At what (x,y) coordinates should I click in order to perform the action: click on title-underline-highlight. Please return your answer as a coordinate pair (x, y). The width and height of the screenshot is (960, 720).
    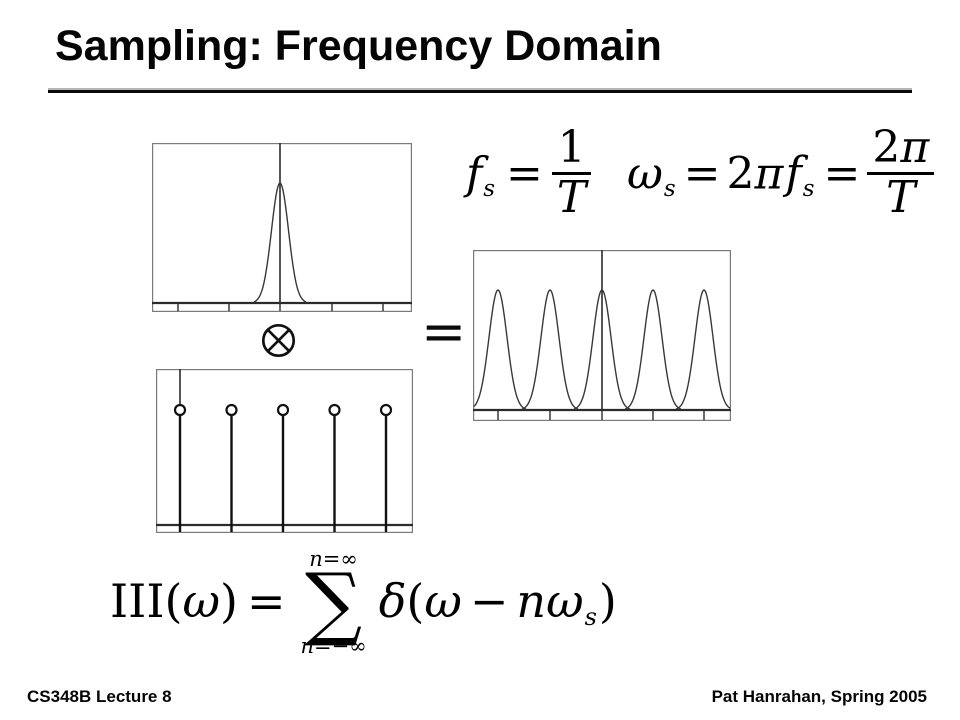
    Looking at the image, I should click on (480, 89).